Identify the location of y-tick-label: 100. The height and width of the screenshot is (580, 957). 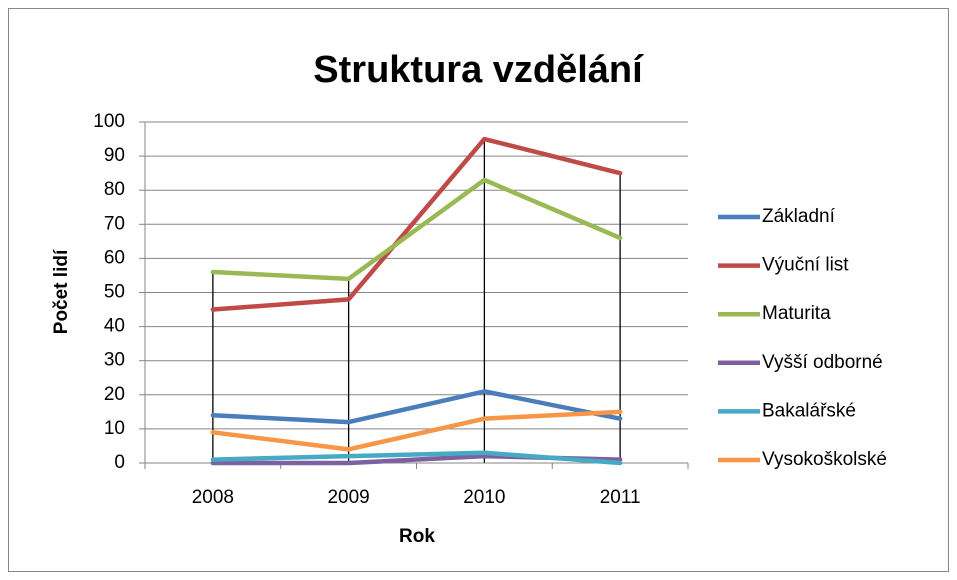
(109, 121).